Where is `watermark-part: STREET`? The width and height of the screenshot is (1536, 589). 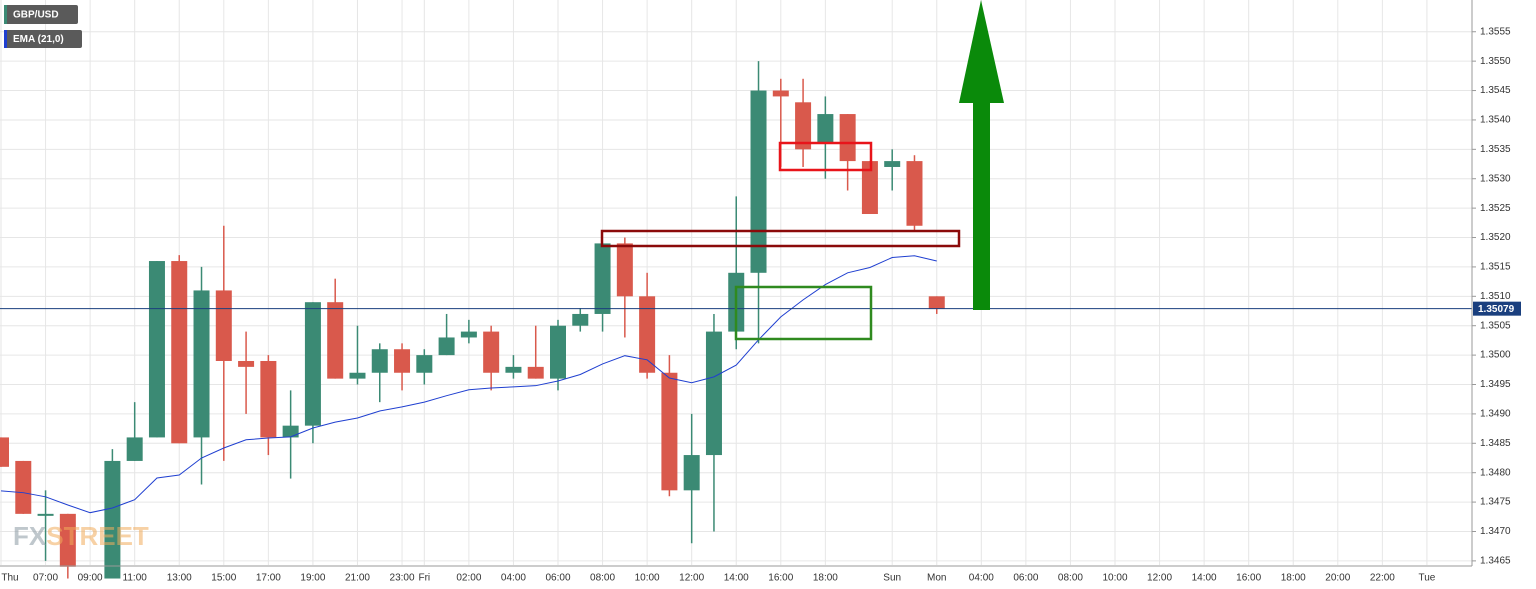
watermark-part: STREET is located at coordinates (97, 536).